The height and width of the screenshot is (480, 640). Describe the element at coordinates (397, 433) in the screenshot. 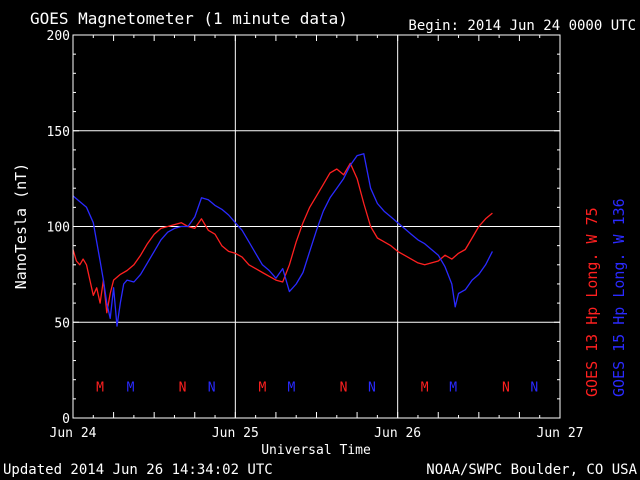

I see `x-tick-label: Jun 26` at that location.